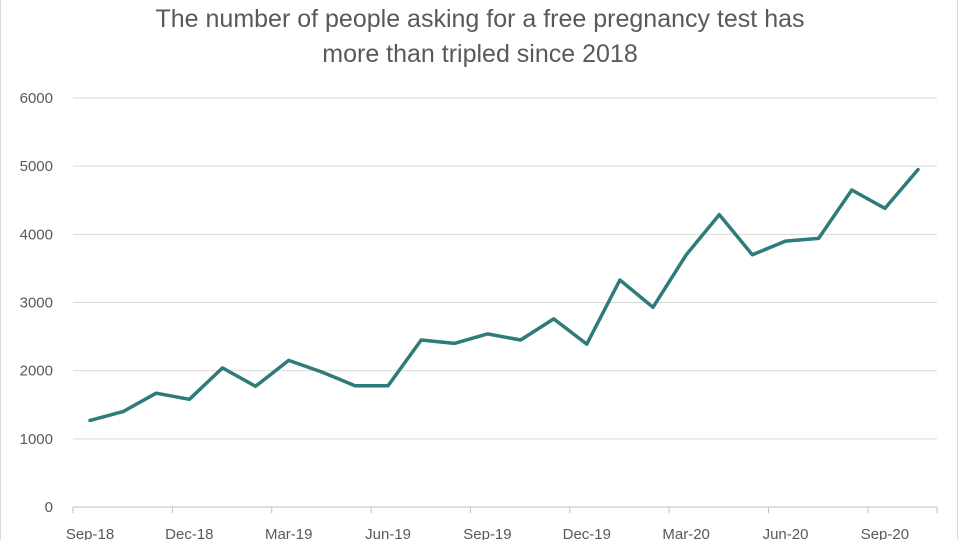  I want to click on x-tick-label: Mar-19, so click(289, 533).